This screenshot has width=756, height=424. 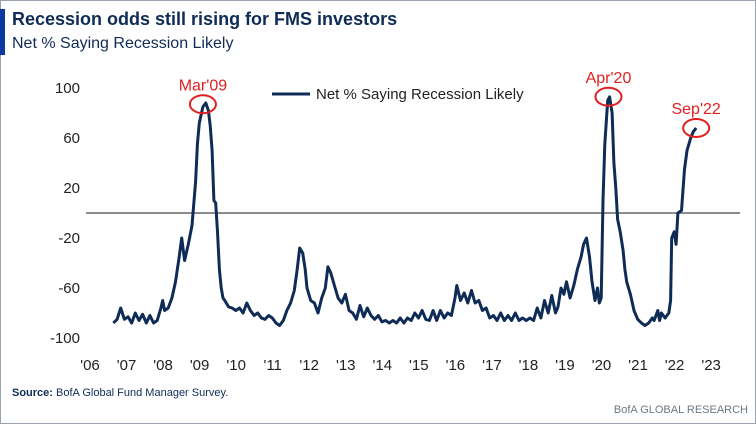 What do you see at coordinates (602, 365) in the screenshot?
I see `x-tick-label: '20` at bounding box center [602, 365].